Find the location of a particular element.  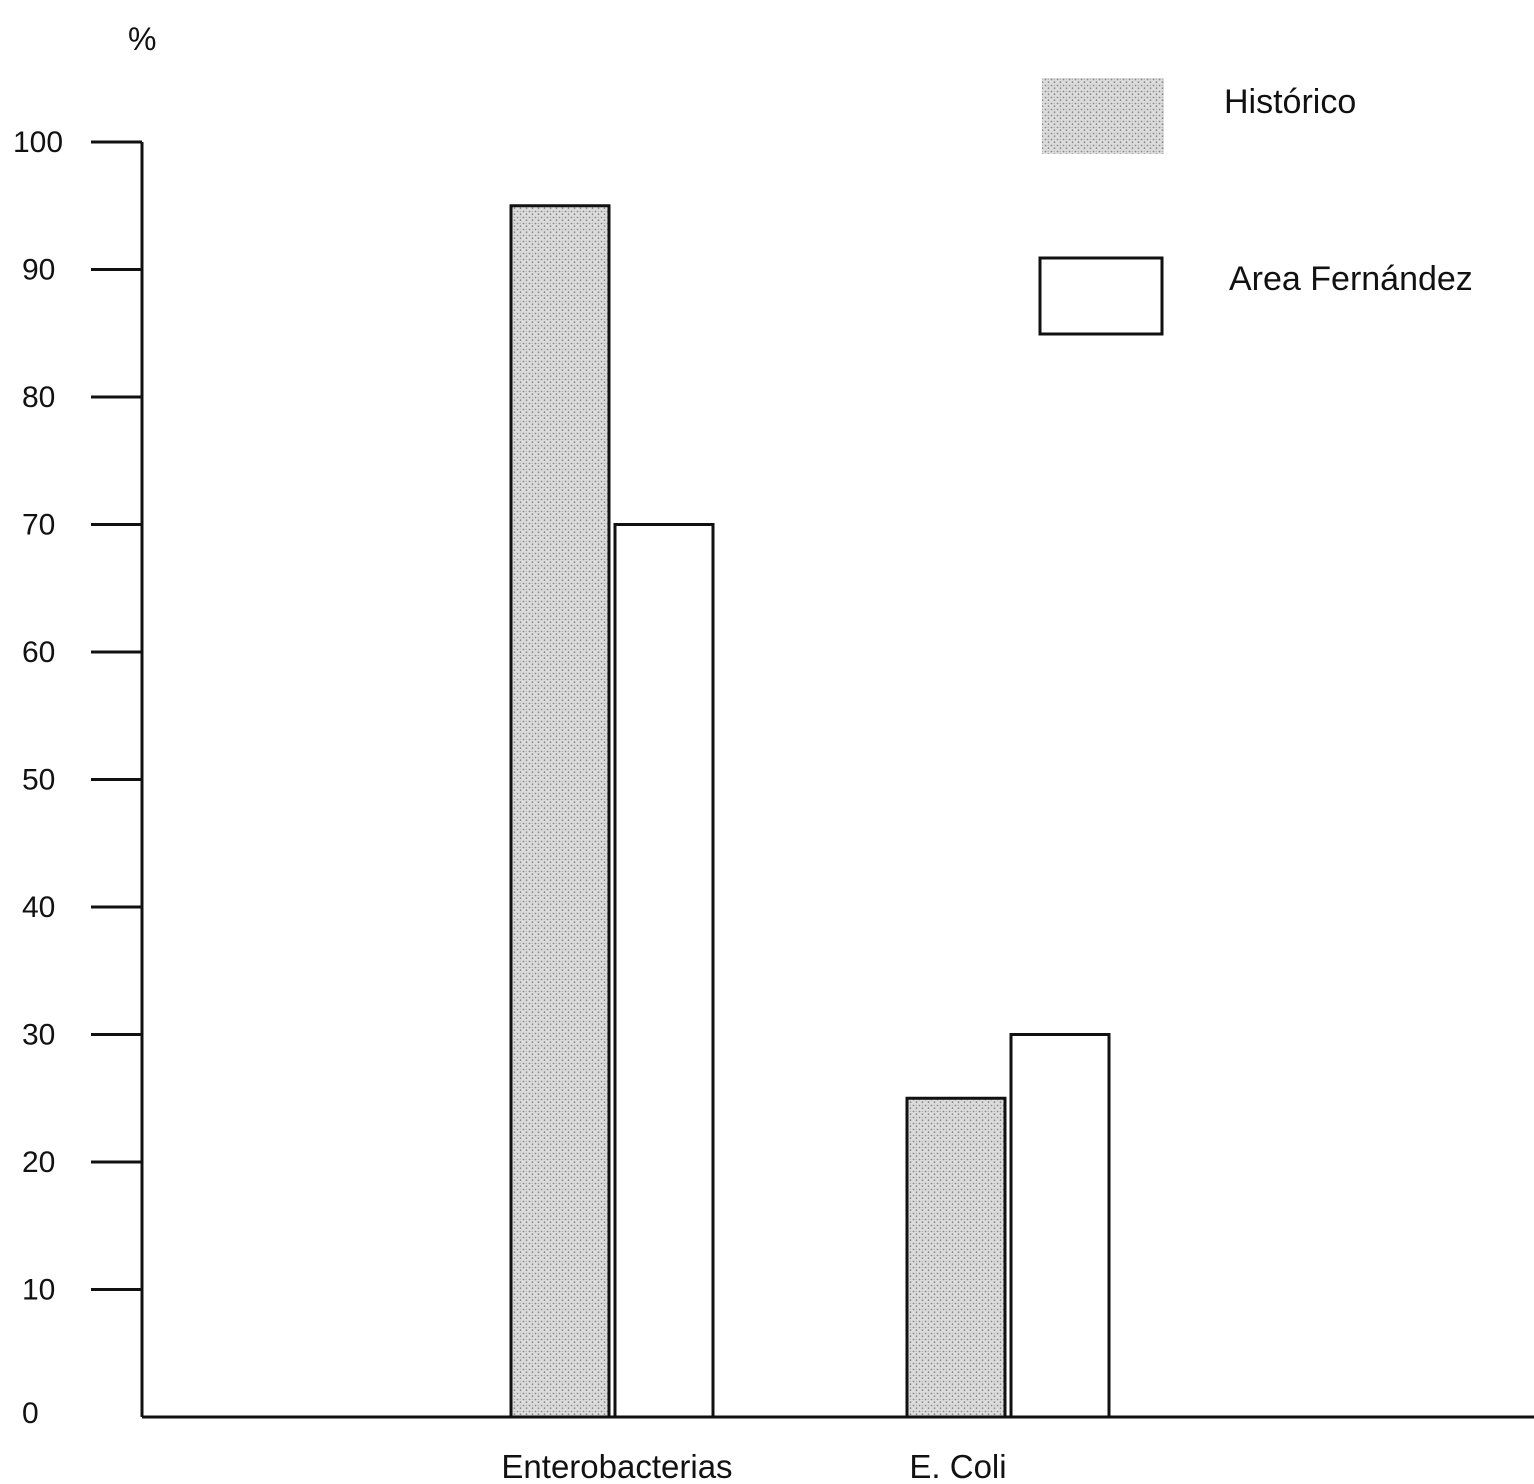

y-tick-label: 80 is located at coordinates (38, 397).